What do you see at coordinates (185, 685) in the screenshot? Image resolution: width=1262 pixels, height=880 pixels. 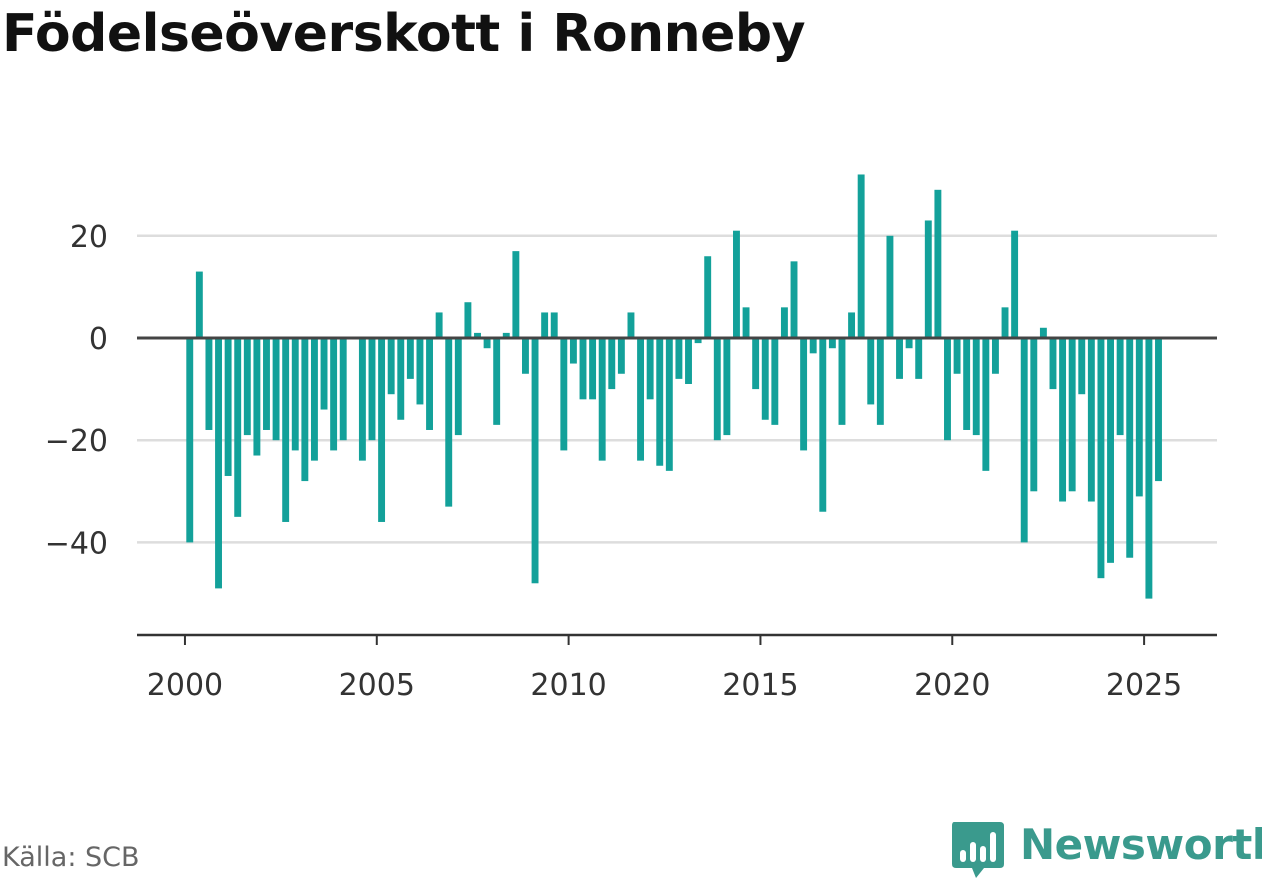 I see `x-tick-label: 2000` at bounding box center [185, 685].